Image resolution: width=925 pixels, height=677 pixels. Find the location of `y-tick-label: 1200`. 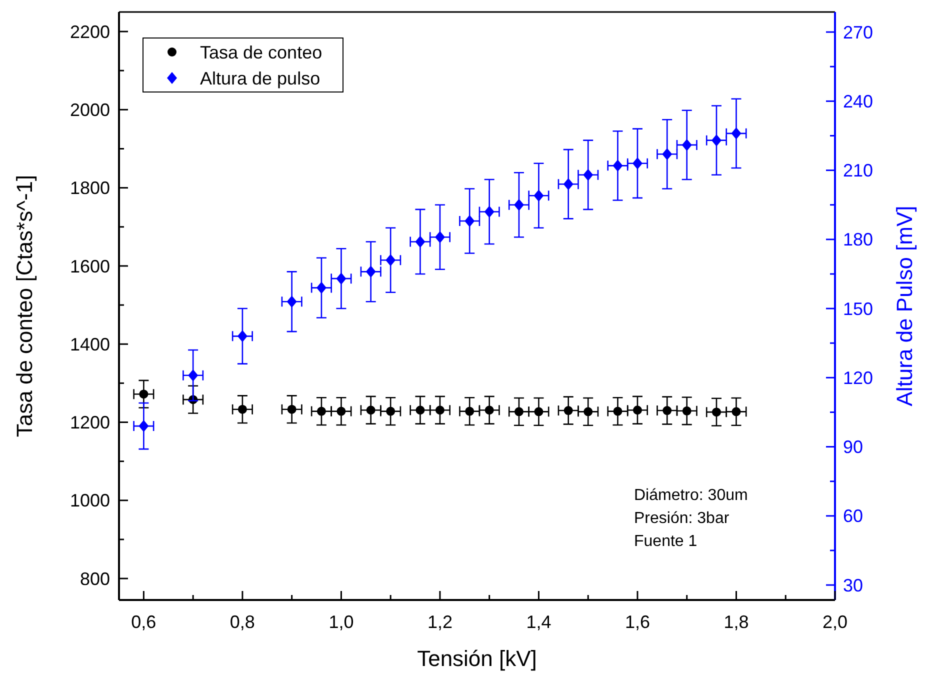

y-tick-label: 1200 is located at coordinates (90, 422).